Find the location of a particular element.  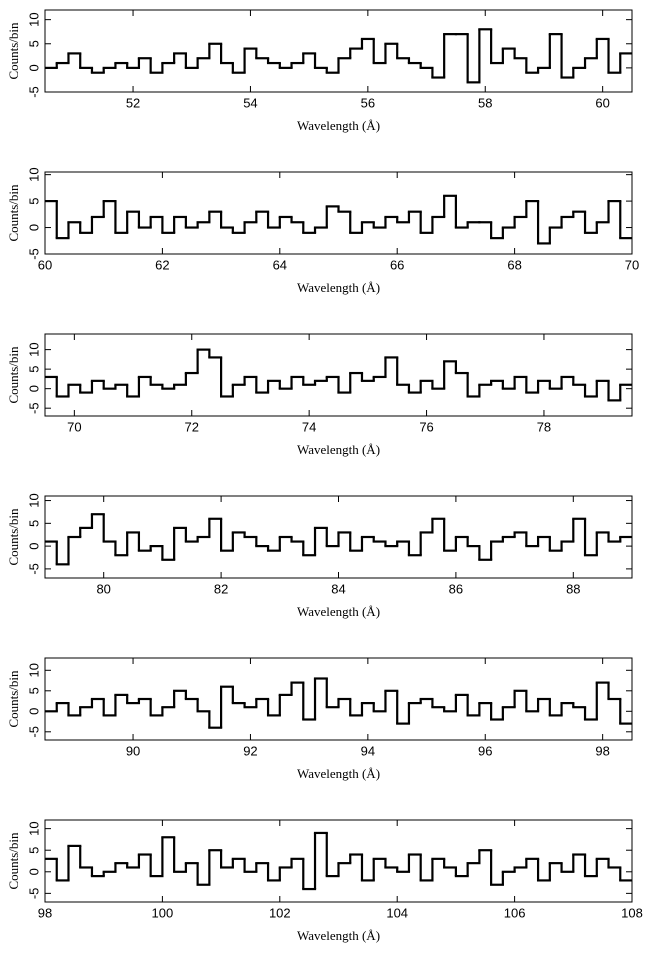

x-tick-label: 74 is located at coordinates (309, 426).